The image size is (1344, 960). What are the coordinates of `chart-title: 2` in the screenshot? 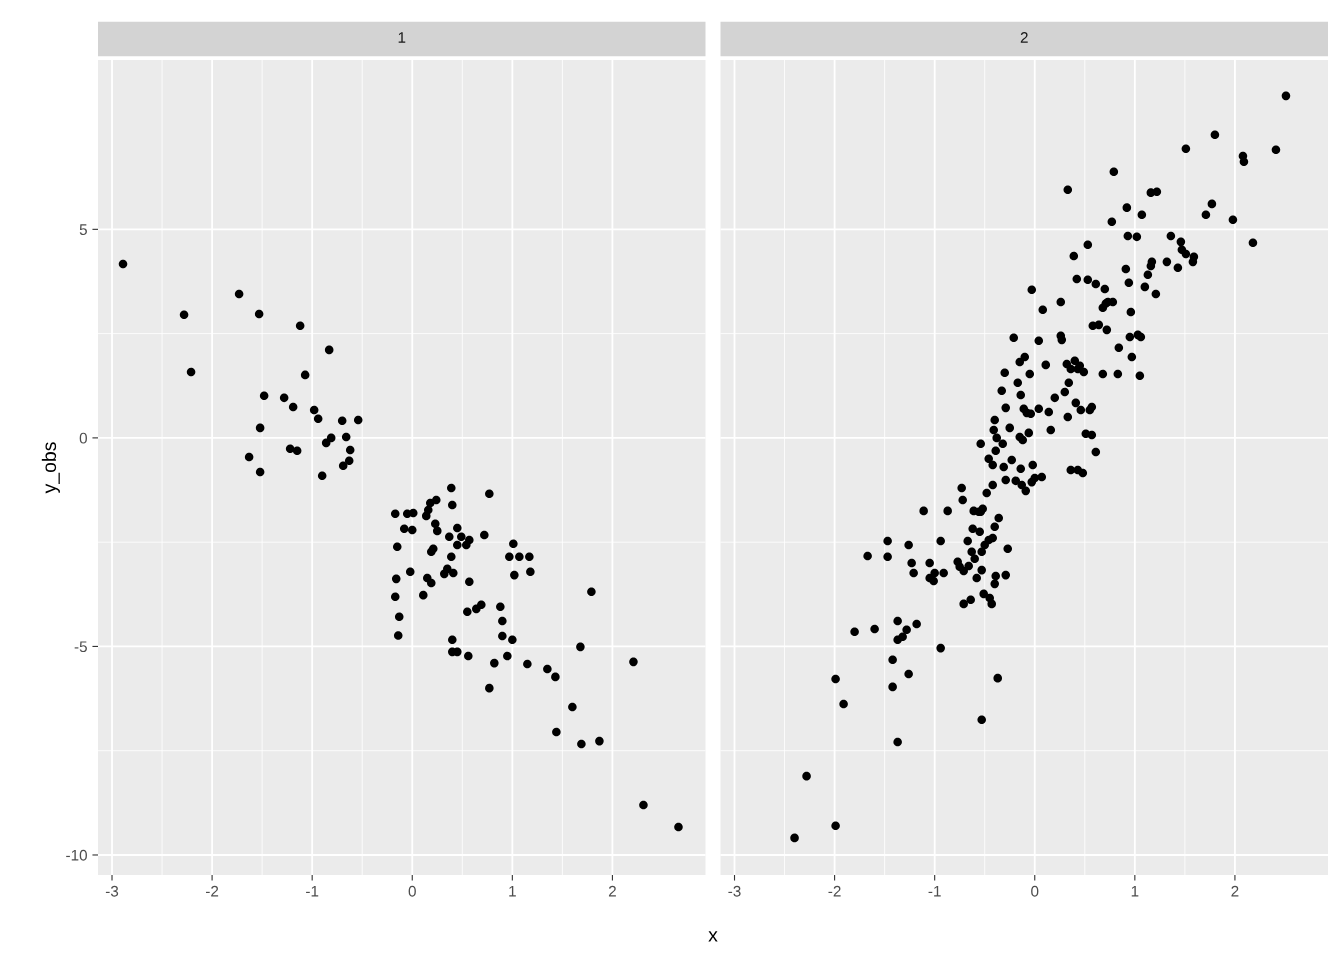 It's located at (1024, 37).